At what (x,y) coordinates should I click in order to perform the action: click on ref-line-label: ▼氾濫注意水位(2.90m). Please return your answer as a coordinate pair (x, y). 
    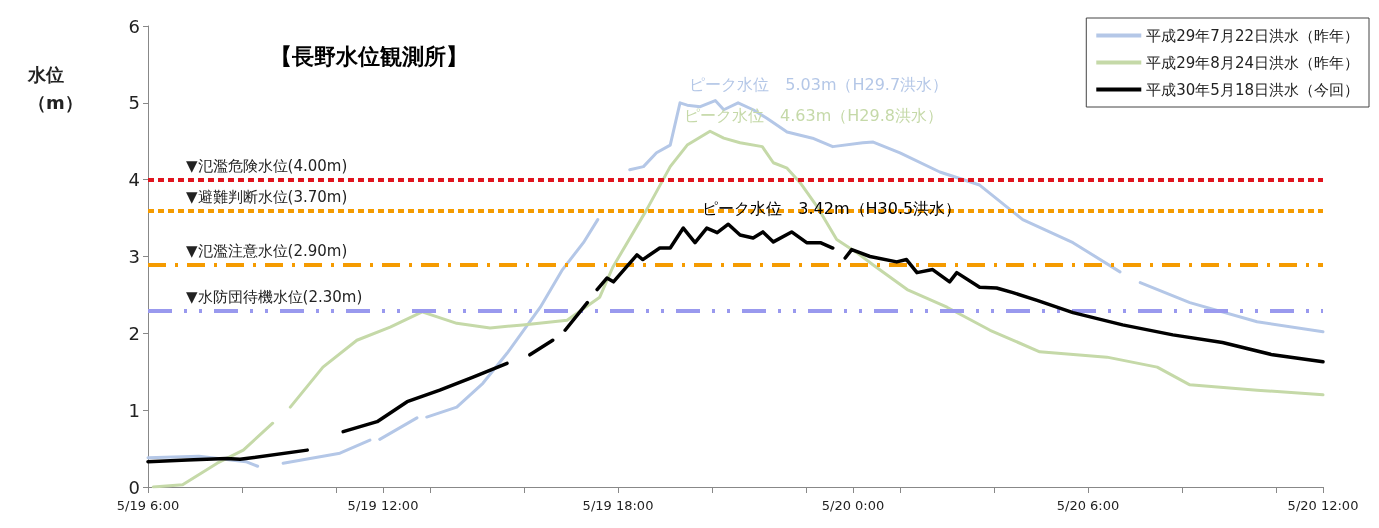
    Looking at the image, I should click on (267, 251).